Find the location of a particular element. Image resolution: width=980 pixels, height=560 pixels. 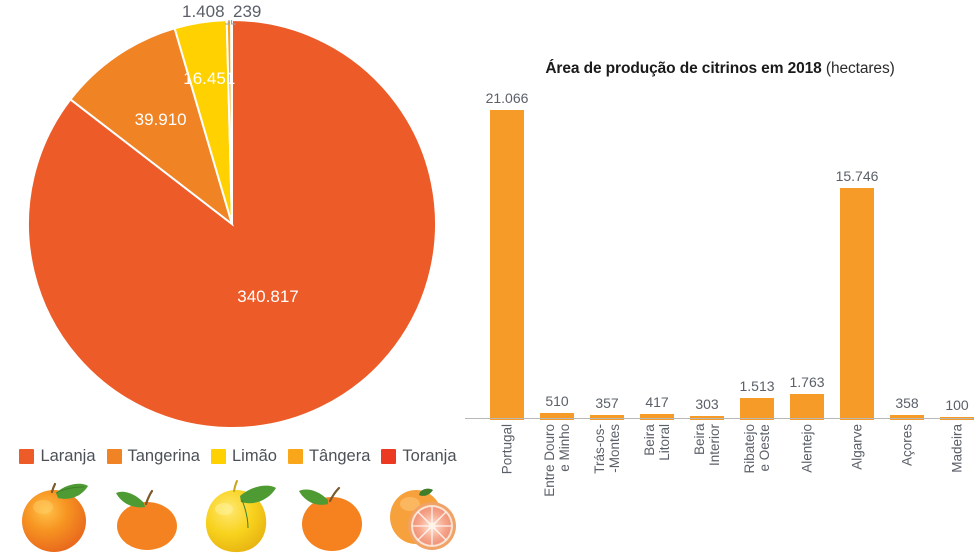

bar-value-label-portugal: 21.066 is located at coordinates (507, 98).